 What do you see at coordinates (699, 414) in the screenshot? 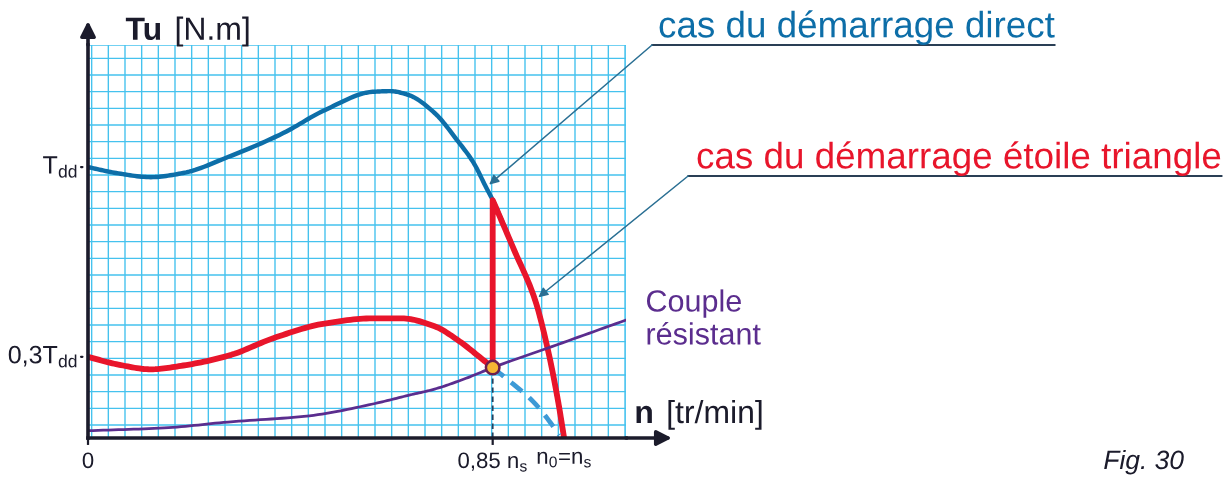
I see `x-axis-title: n [tr/min]` at bounding box center [699, 414].